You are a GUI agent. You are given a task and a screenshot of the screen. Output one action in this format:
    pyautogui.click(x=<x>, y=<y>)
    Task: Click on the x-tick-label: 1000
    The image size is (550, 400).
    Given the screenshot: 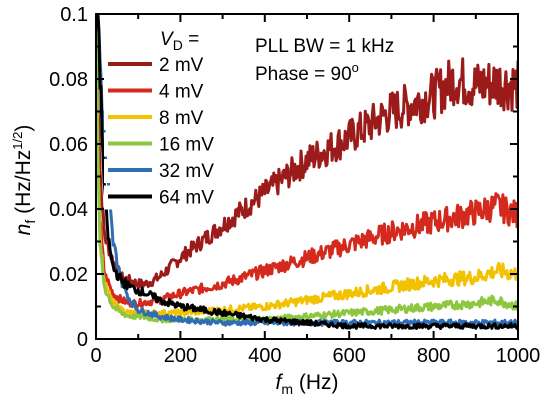 What is the action you would take?
    pyautogui.click(x=518, y=356)
    